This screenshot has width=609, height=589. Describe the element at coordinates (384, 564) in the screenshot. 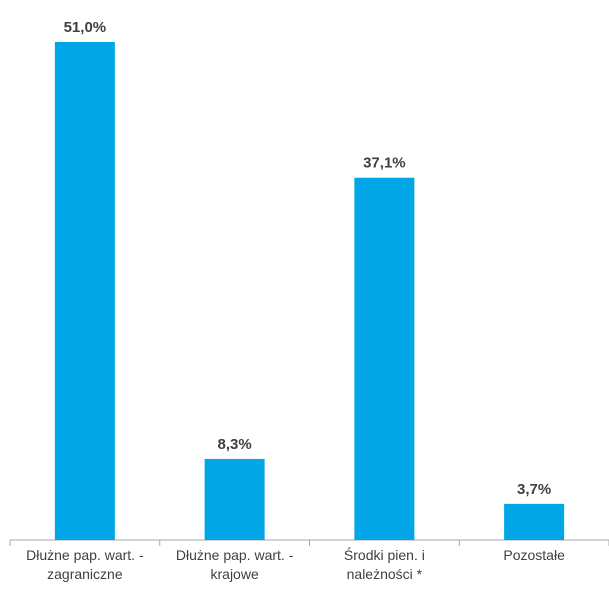

I see `category-label: Środki pien. i należności *` at that location.